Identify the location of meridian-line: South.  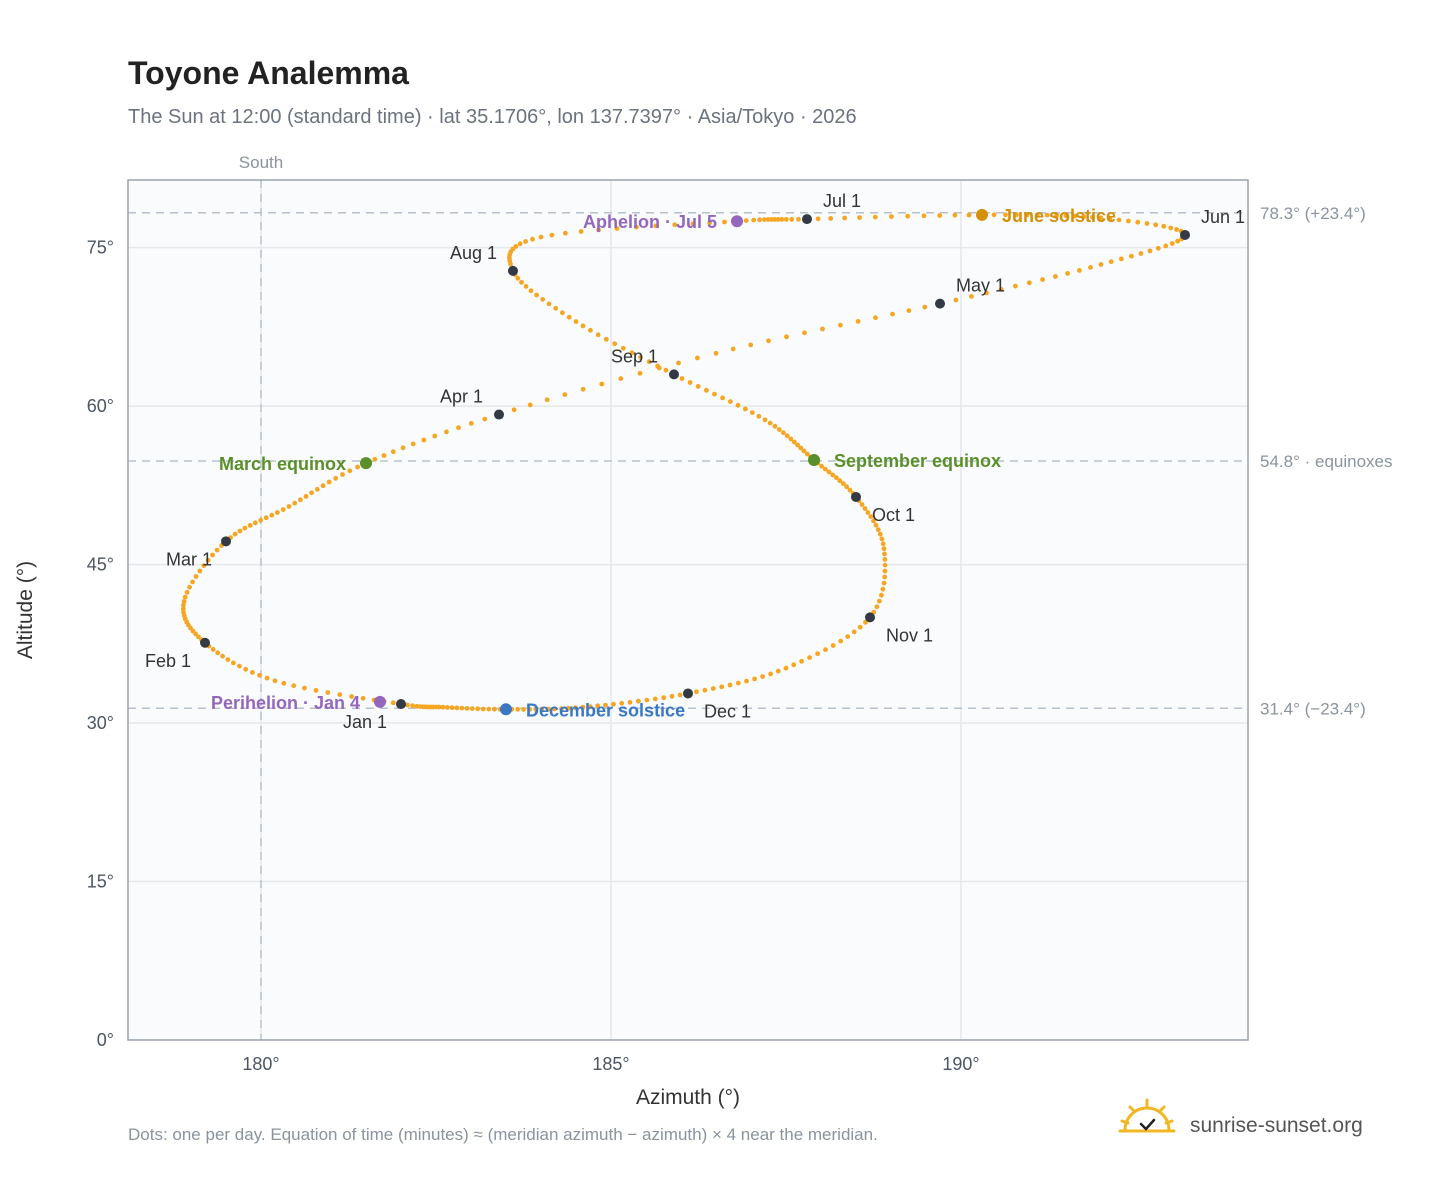
(261, 596).